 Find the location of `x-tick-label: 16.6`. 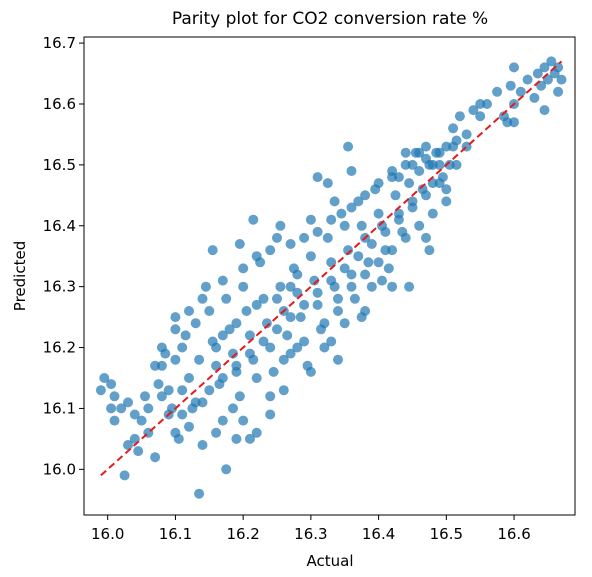

x-tick-label: 16.6 is located at coordinates (513, 534).